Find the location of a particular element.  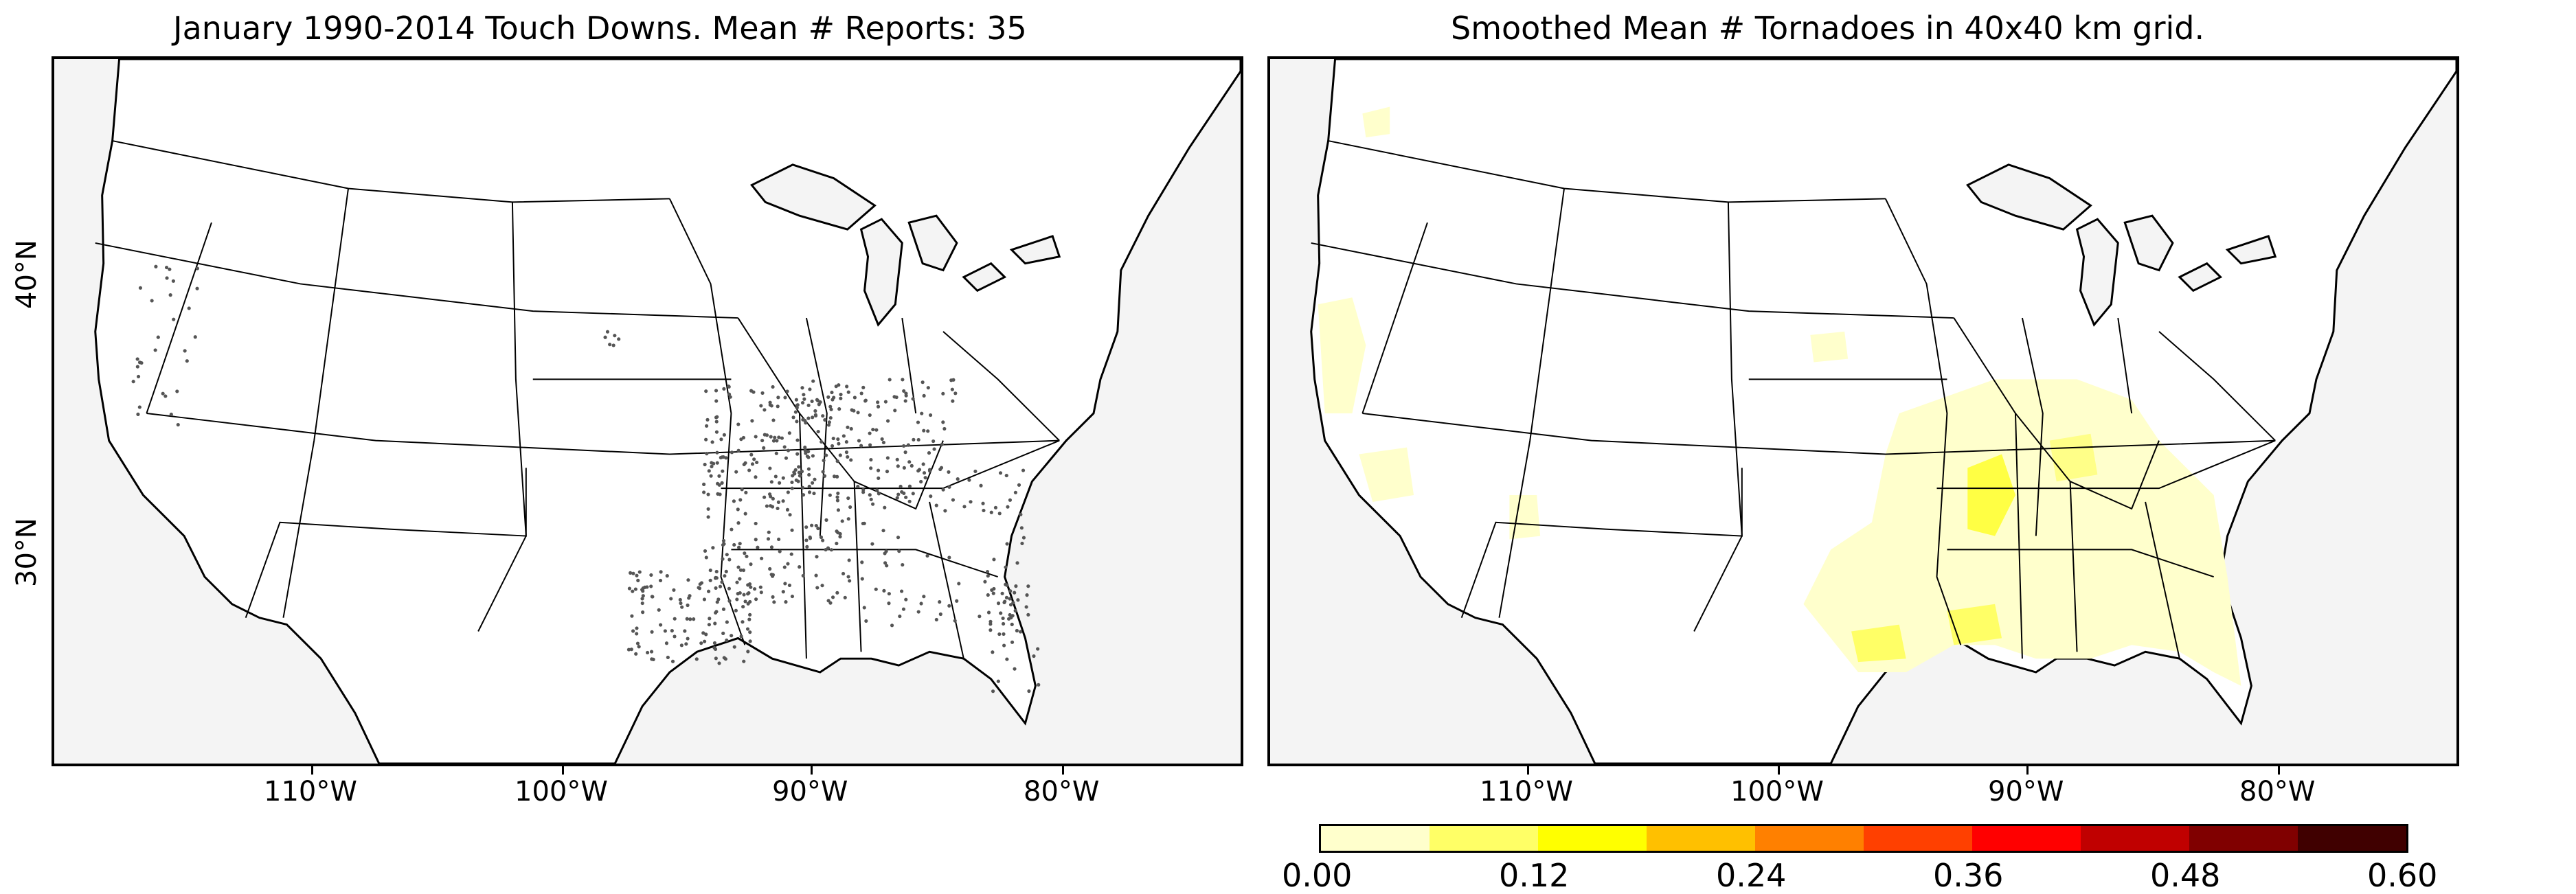

colorbar-label-4: 0.48 is located at coordinates (2185, 876).